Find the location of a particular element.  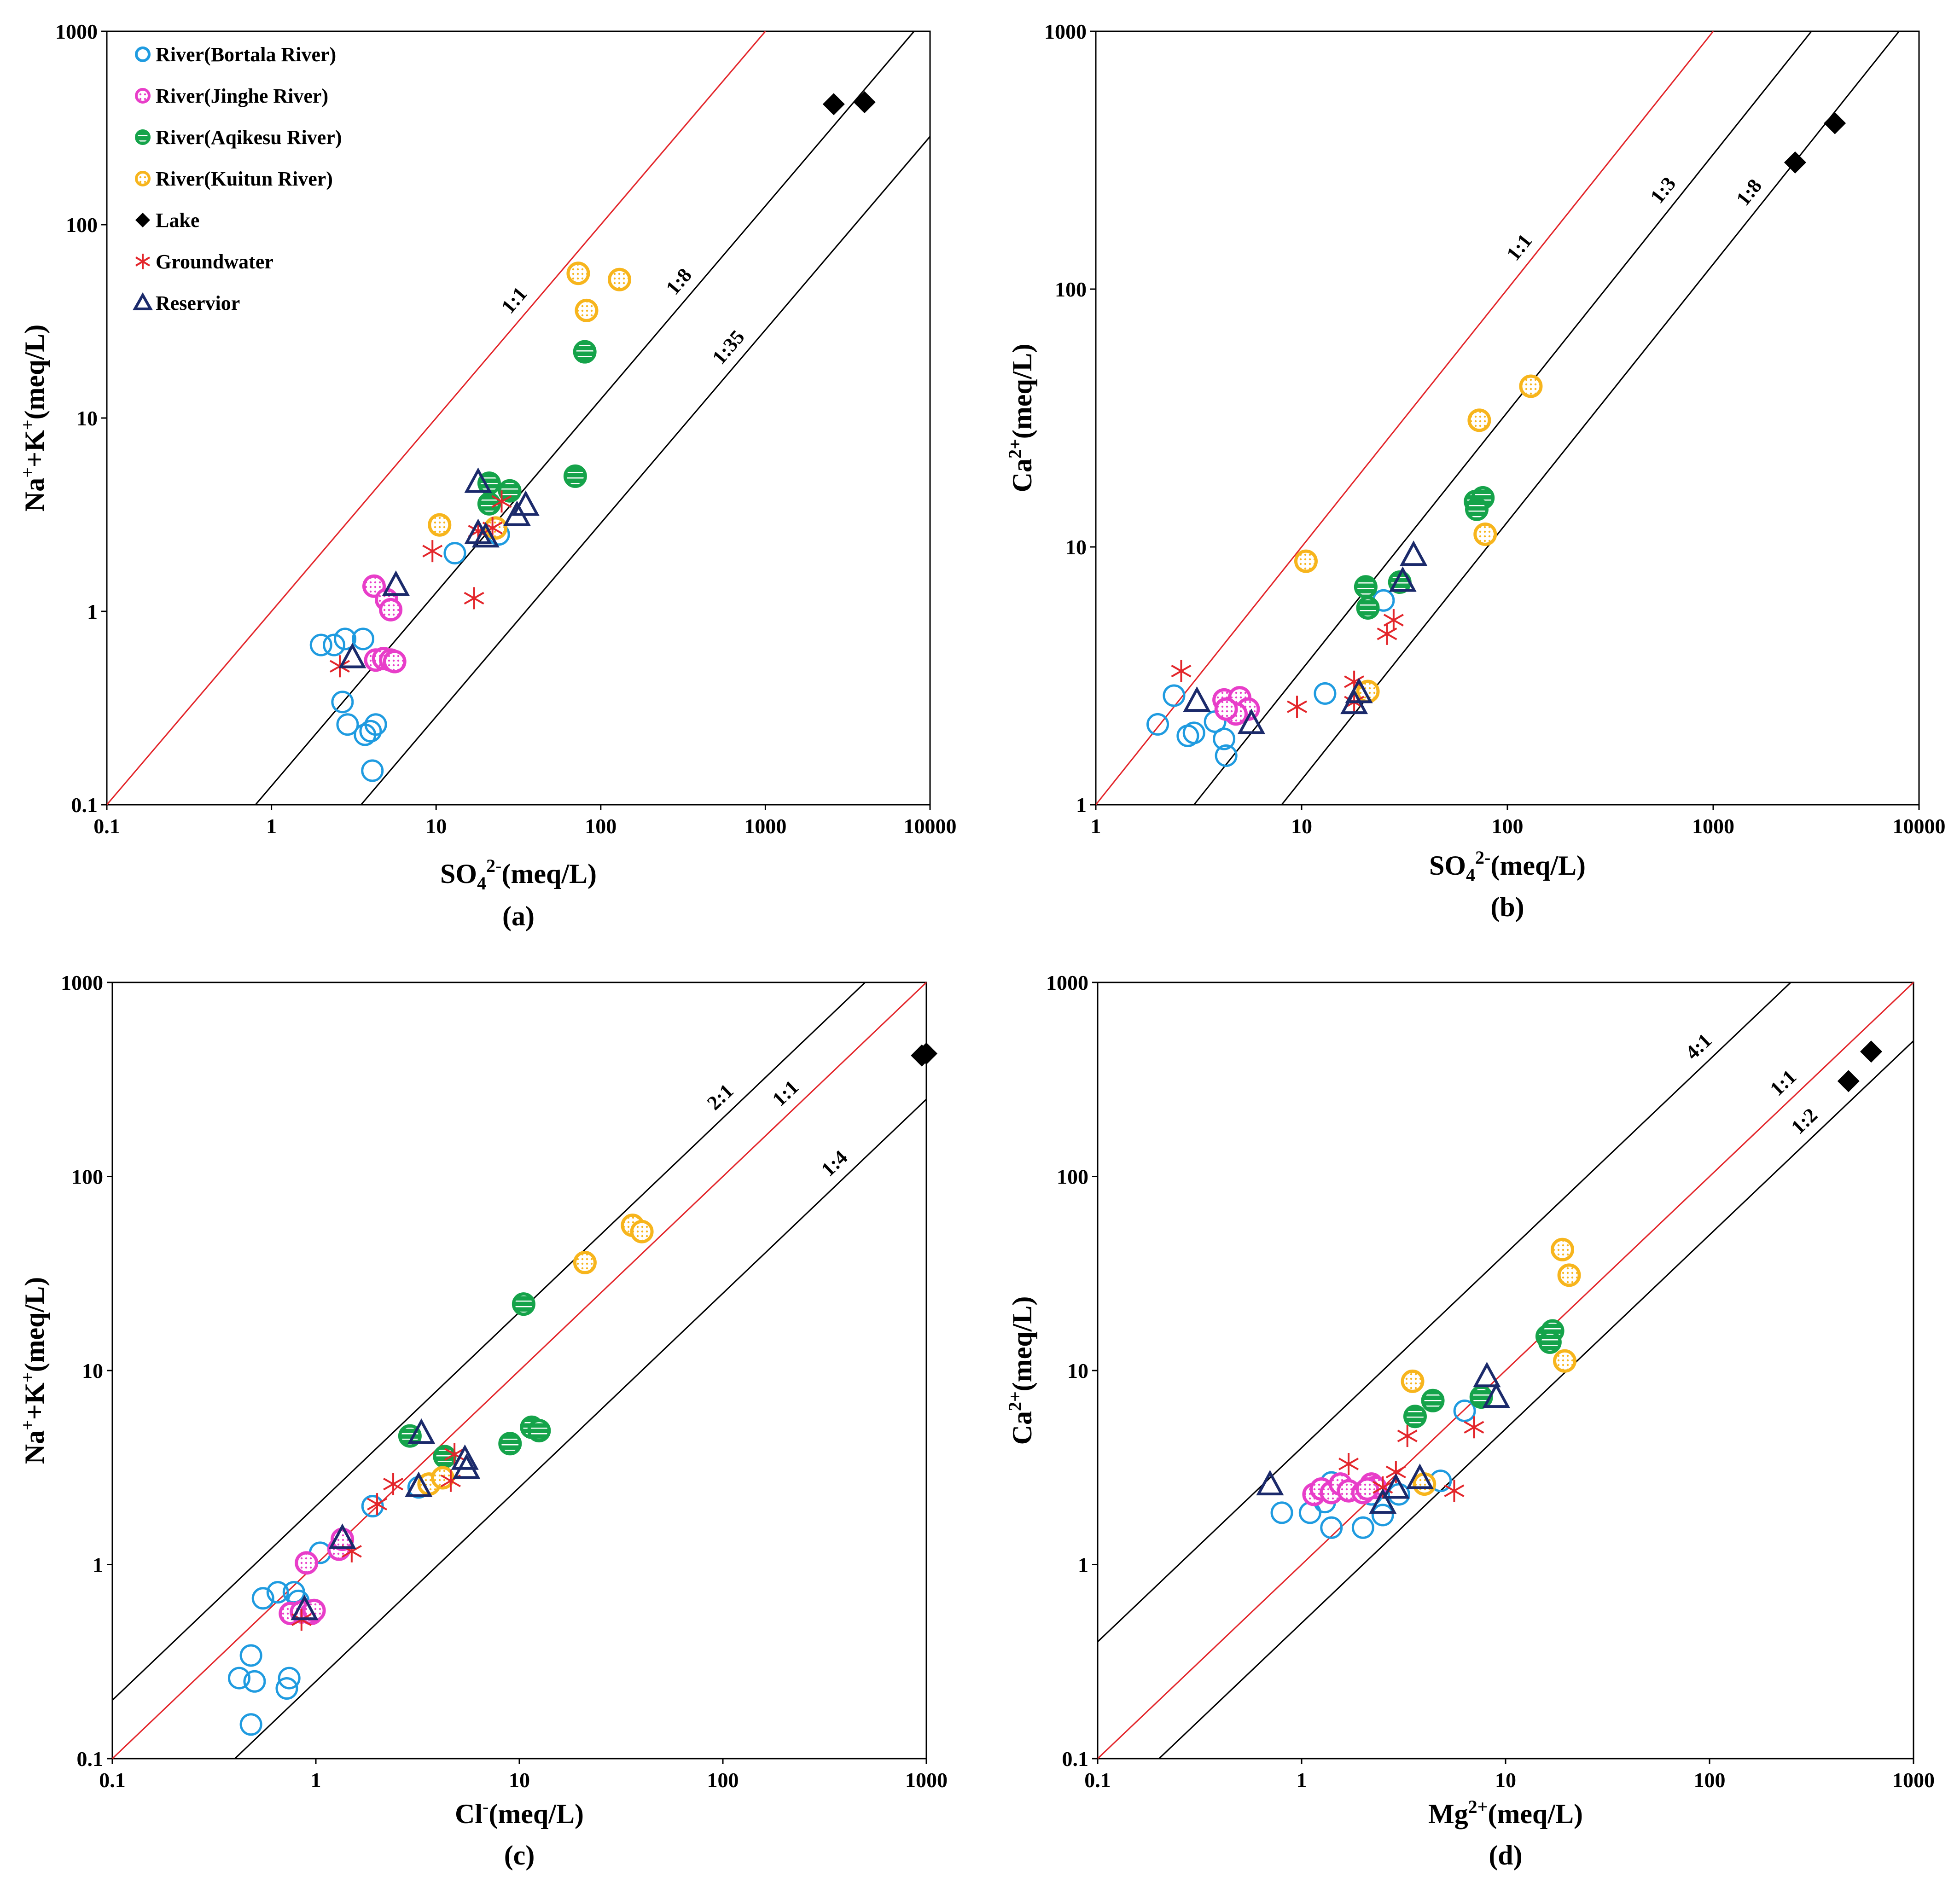

filled-diamond-icon is located at coordinates (142, 220).